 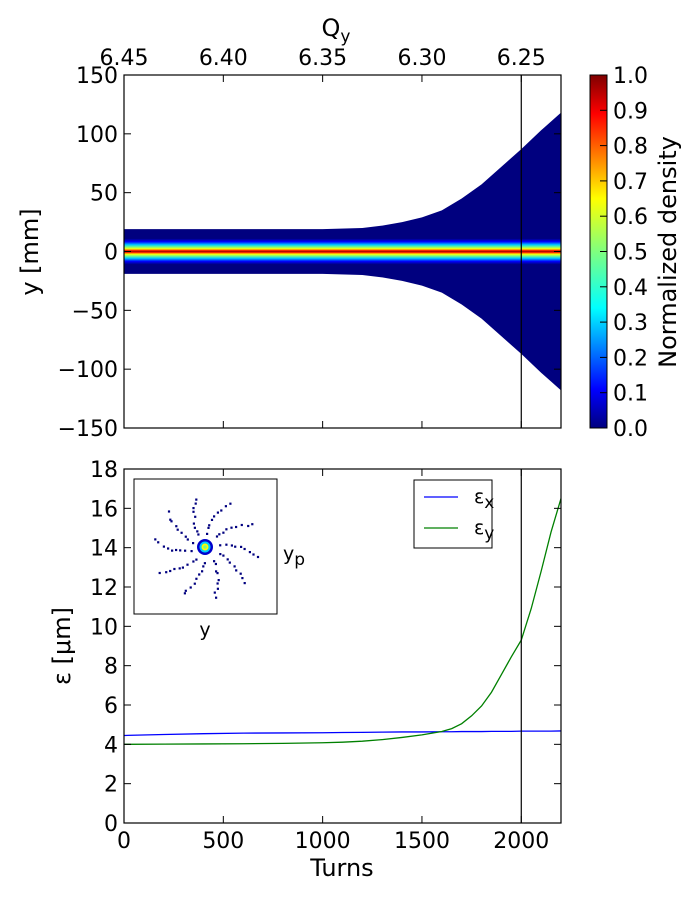 What do you see at coordinates (630, 323) in the screenshot?
I see `colorbar-tick-label: 0.3` at bounding box center [630, 323].